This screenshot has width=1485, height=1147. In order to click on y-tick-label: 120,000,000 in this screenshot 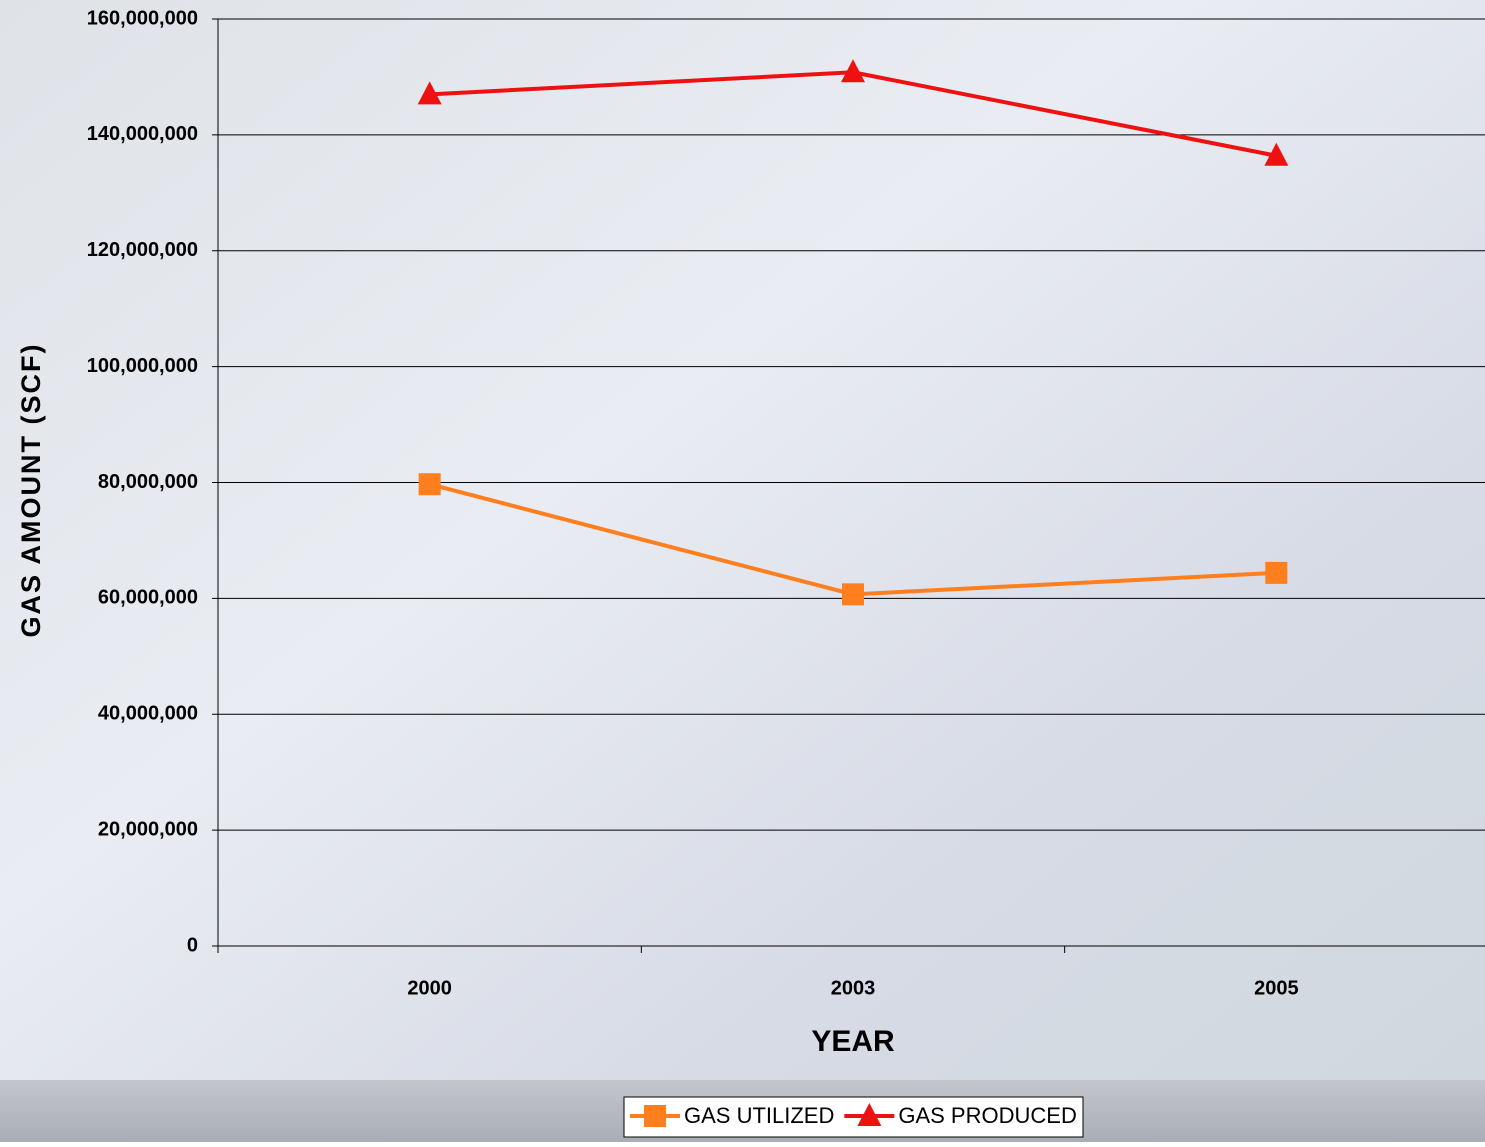, I will do `click(142, 250)`.